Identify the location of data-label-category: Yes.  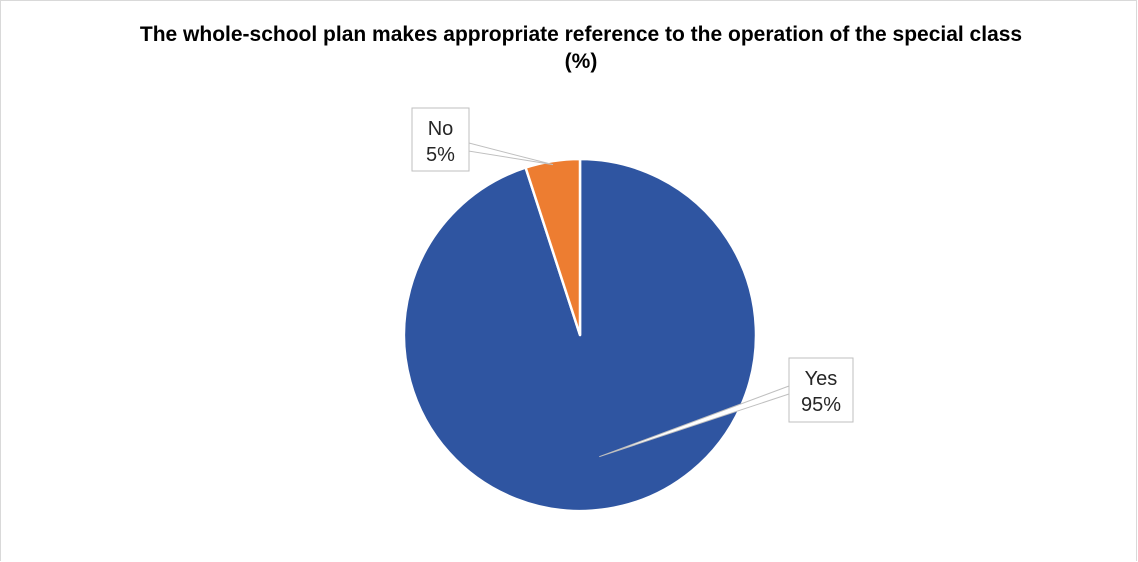
(821, 379).